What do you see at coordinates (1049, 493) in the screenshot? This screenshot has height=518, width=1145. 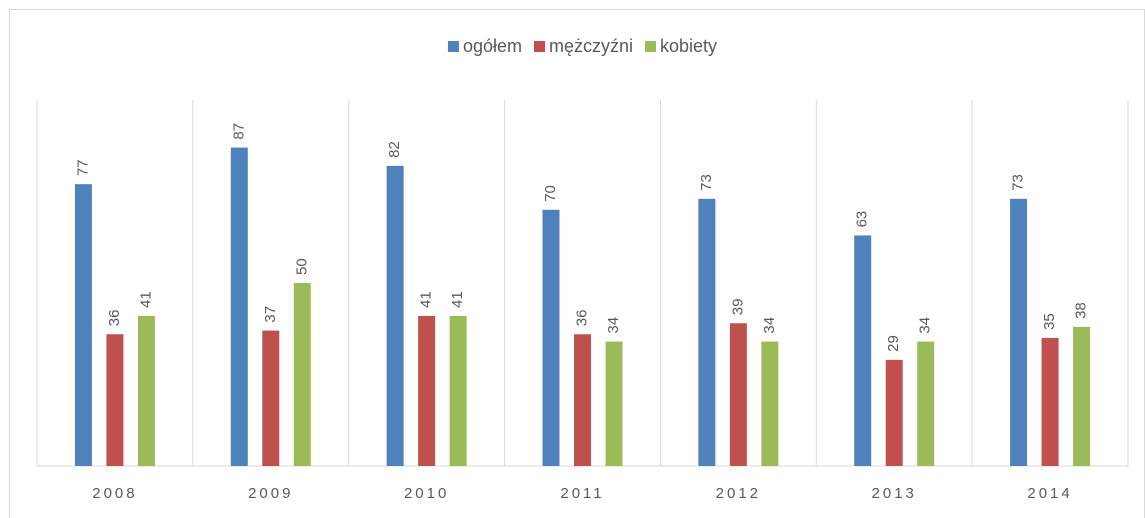 I see `x-tick-label: 2014` at bounding box center [1049, 493].